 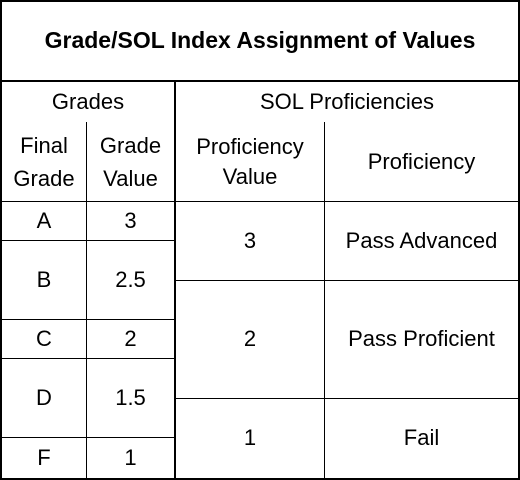 I want to click on border-right, so click(x=519, y=240).